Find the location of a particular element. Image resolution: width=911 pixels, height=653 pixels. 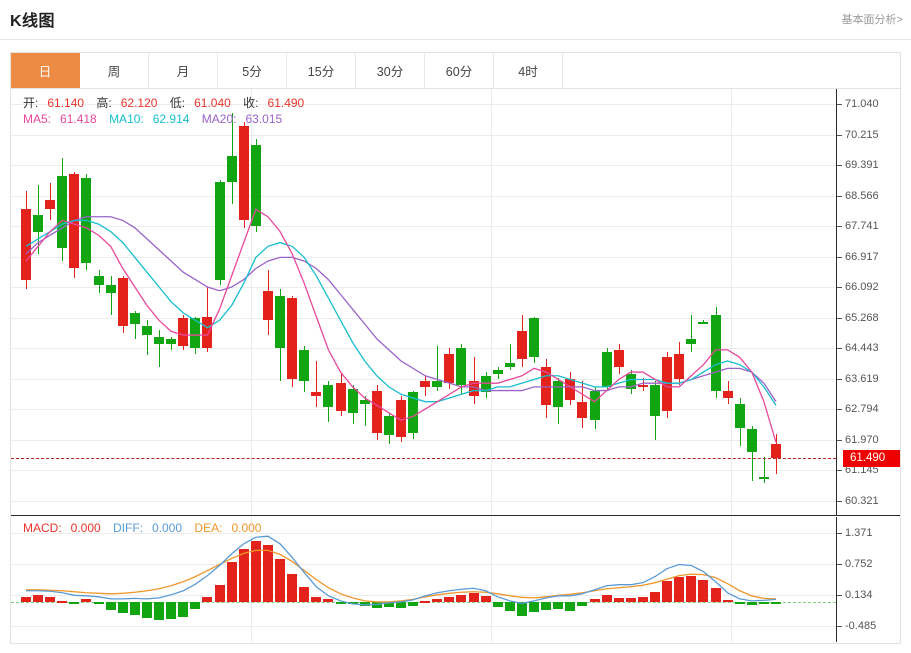

price-tick-label: 62.794 is located at coordinates (862, 409).